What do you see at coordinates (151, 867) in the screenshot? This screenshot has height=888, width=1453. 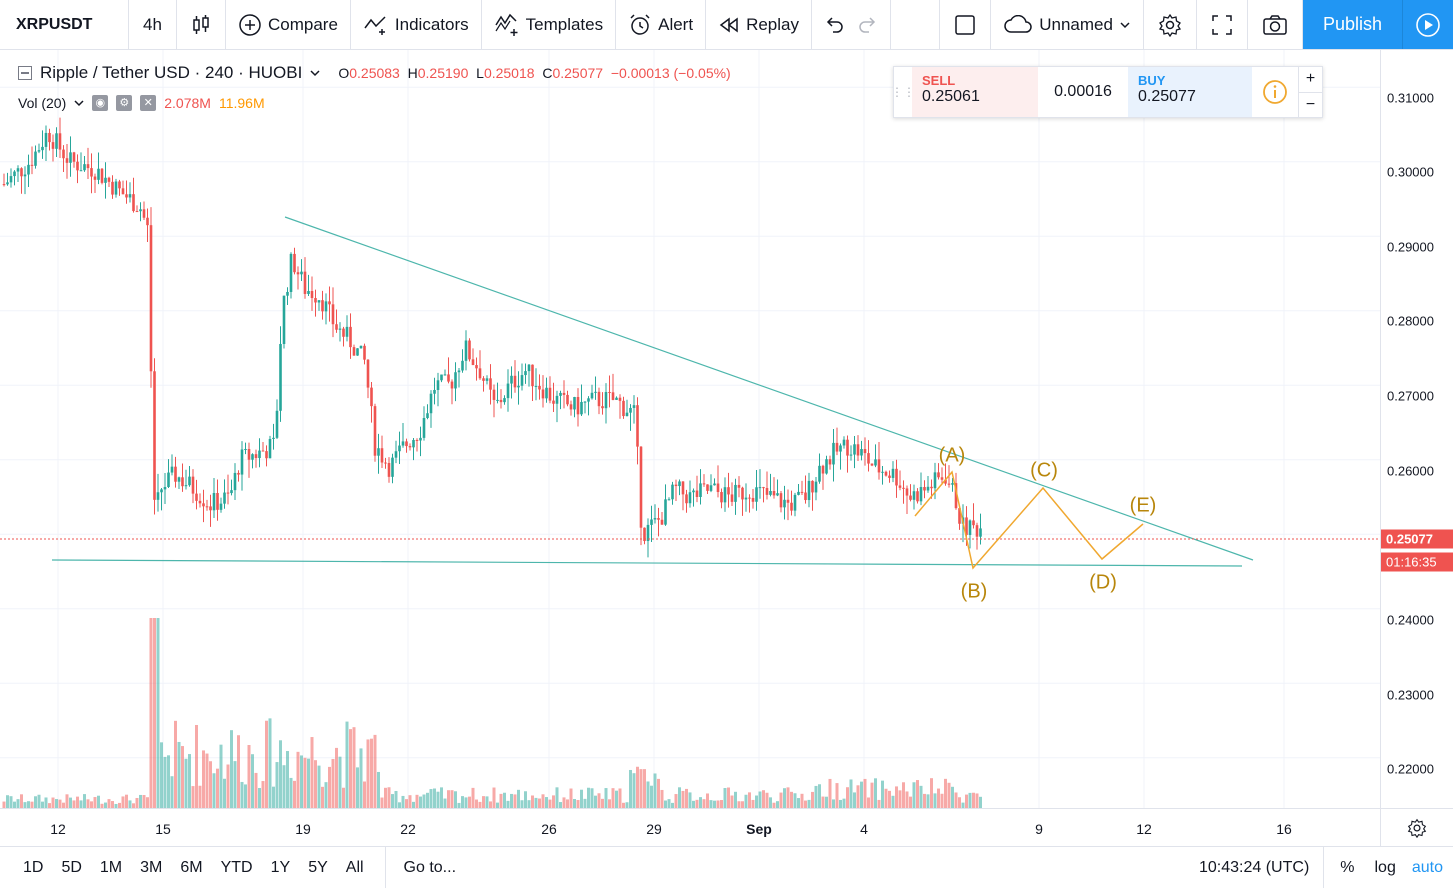 I see `range-3m: 3M` at bounding box center [151, 867].